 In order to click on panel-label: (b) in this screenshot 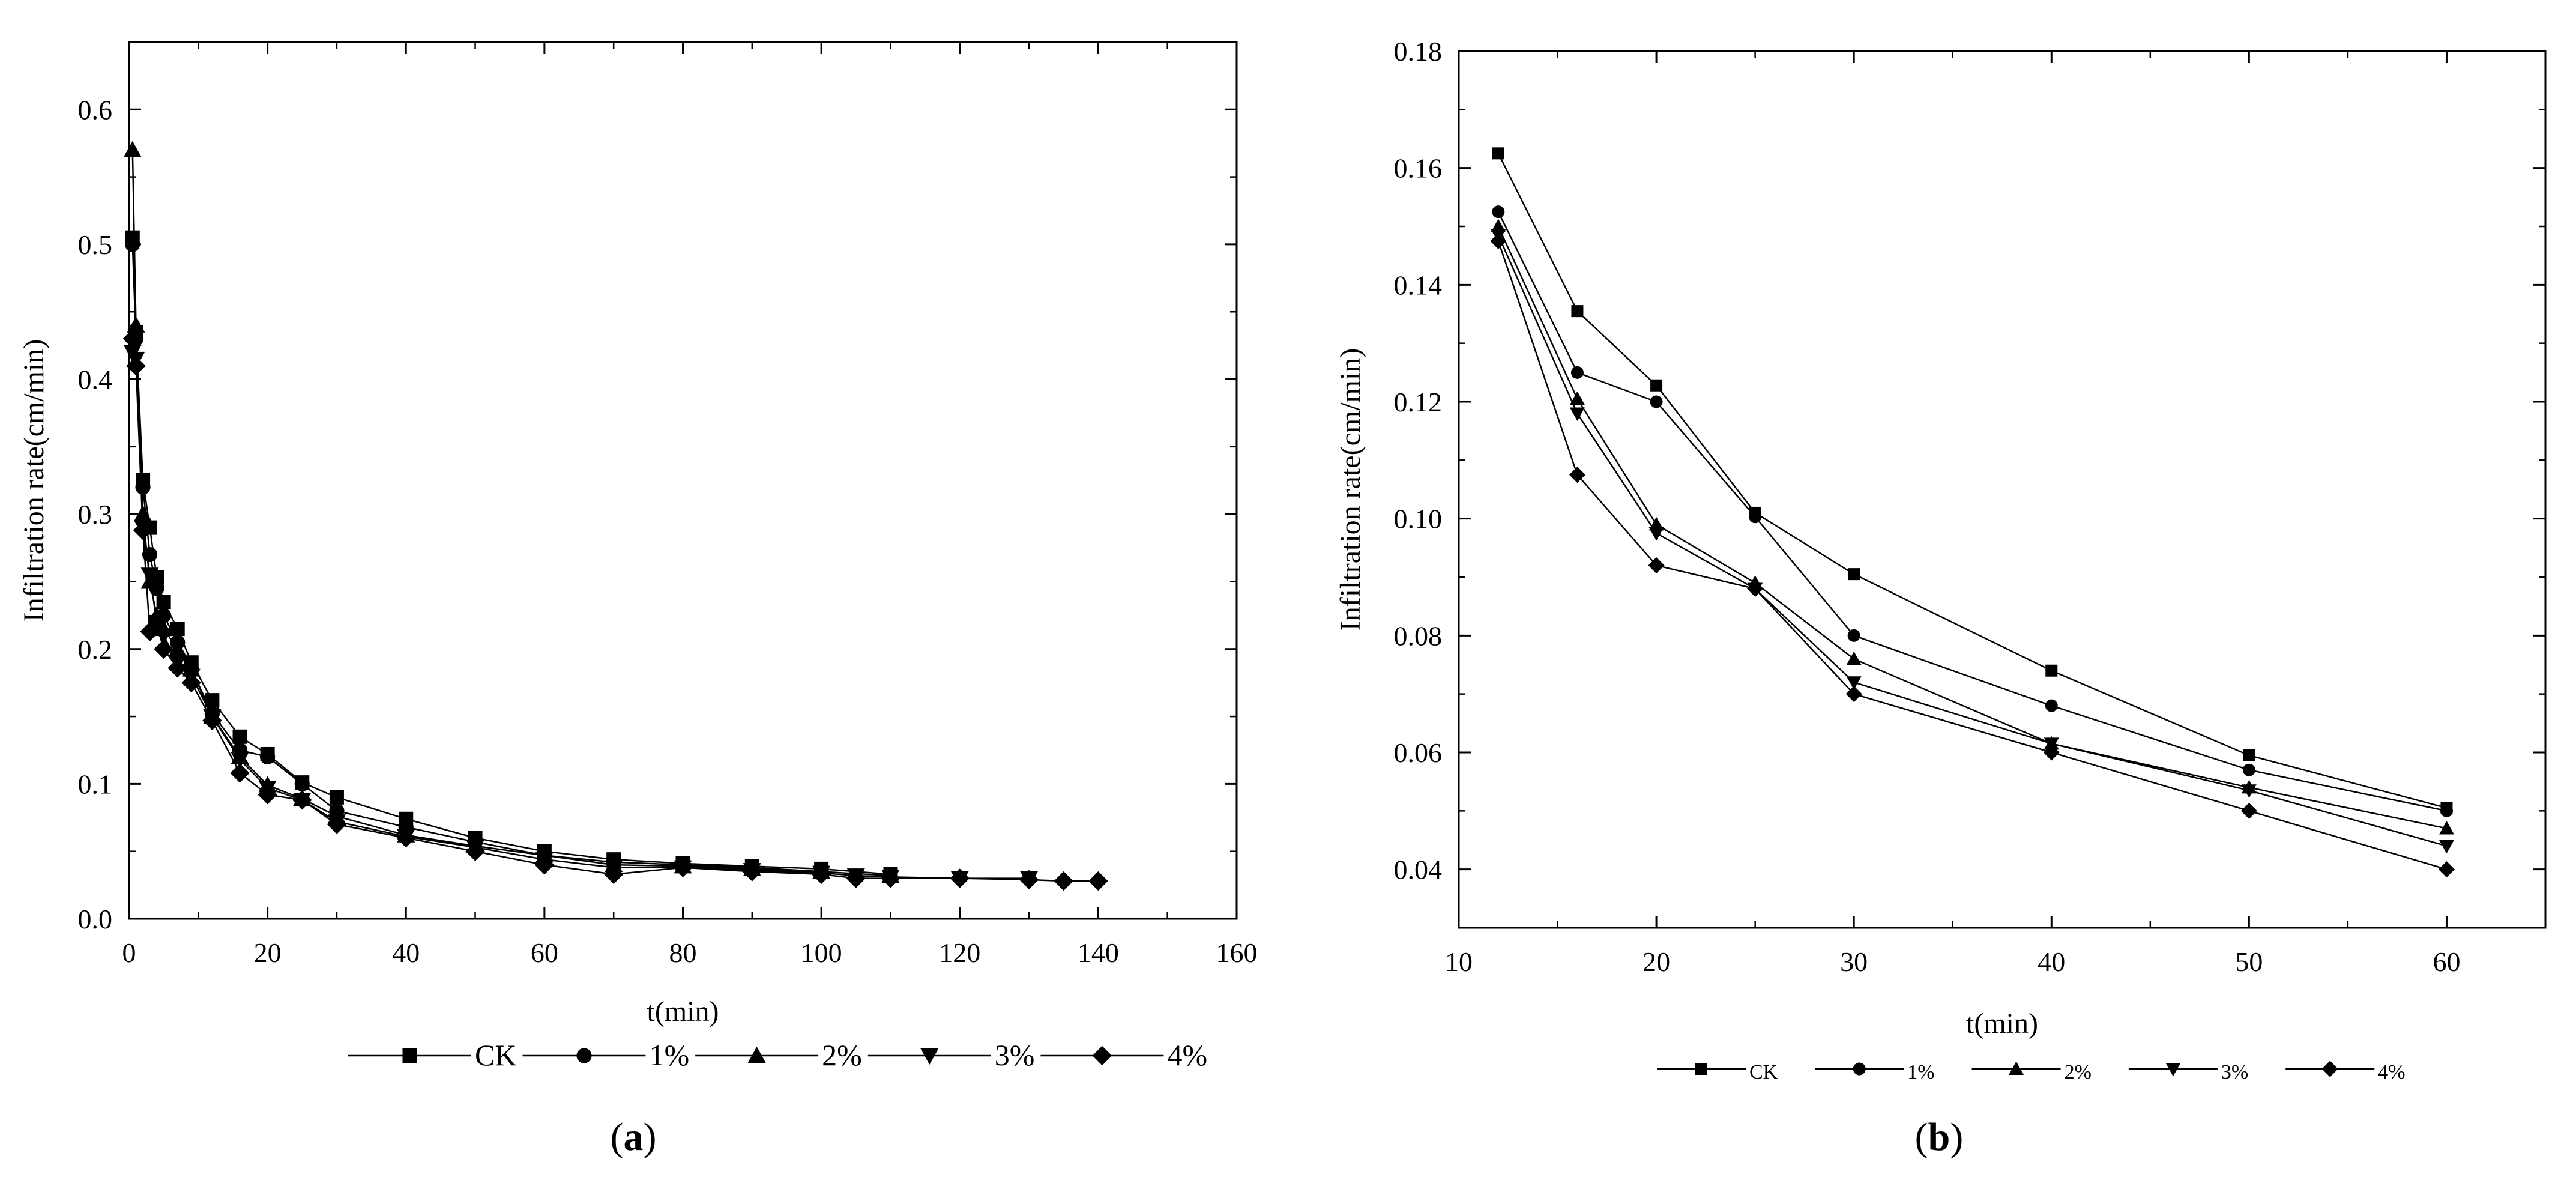, I will do `click(1939, 1137)`.